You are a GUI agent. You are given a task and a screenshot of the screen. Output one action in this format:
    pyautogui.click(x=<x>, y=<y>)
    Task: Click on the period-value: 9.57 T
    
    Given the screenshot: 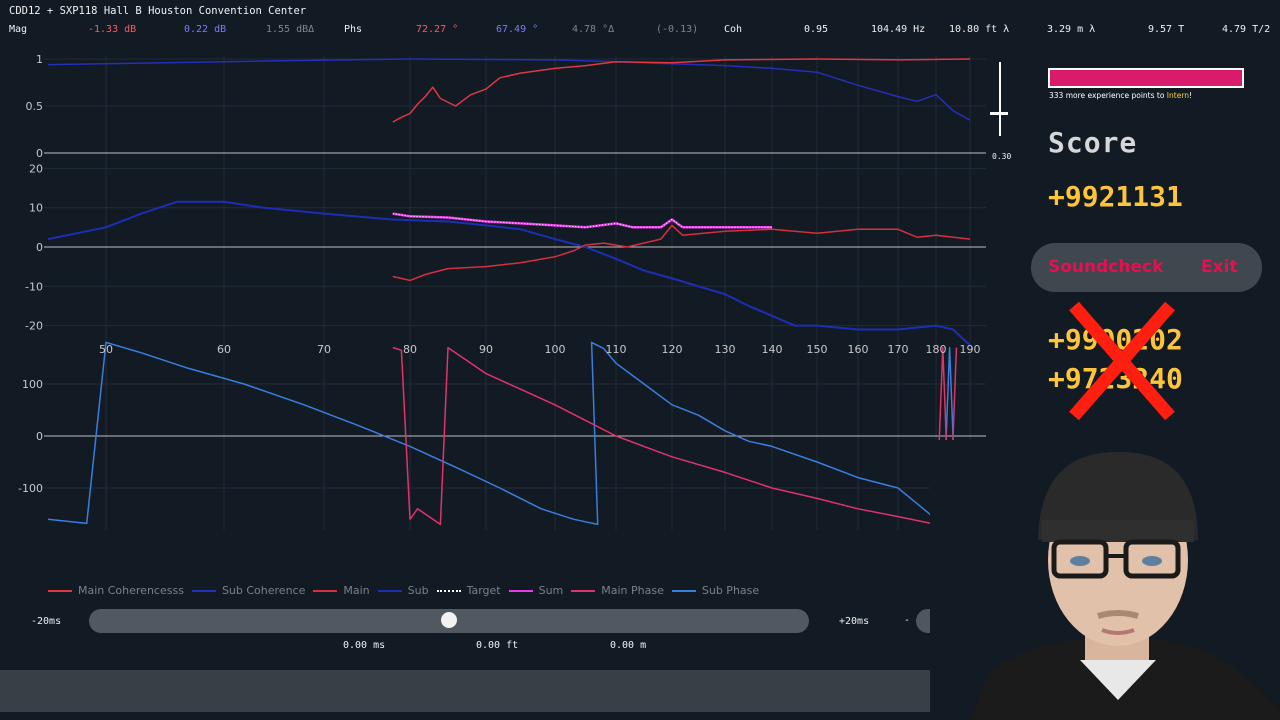 What is the action you would take?
    pyautogui.click(x=1166, y=29)
    